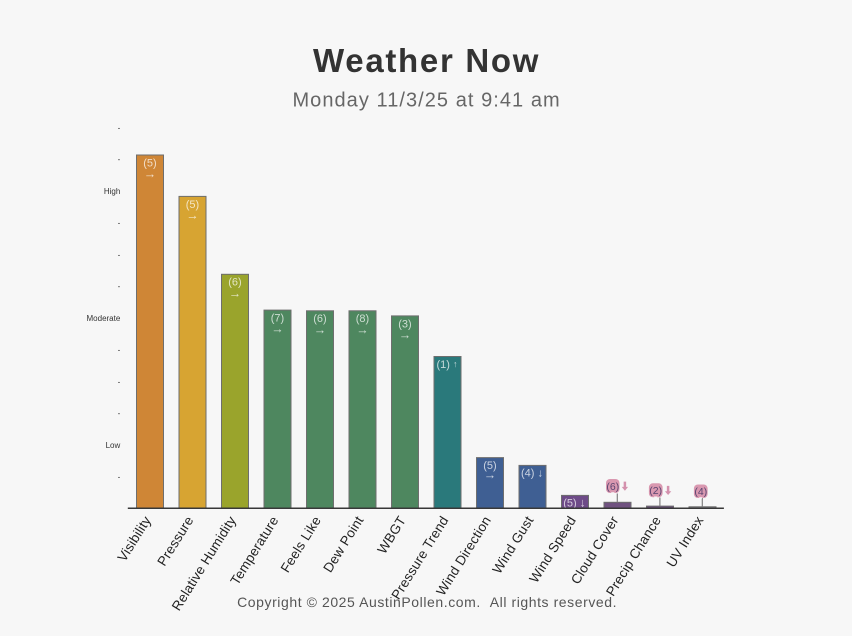  What do you see at coordinates (447, 365) in the screenshot?
I see `svg-text: (1) ↑` at bounding box center [447, 365].